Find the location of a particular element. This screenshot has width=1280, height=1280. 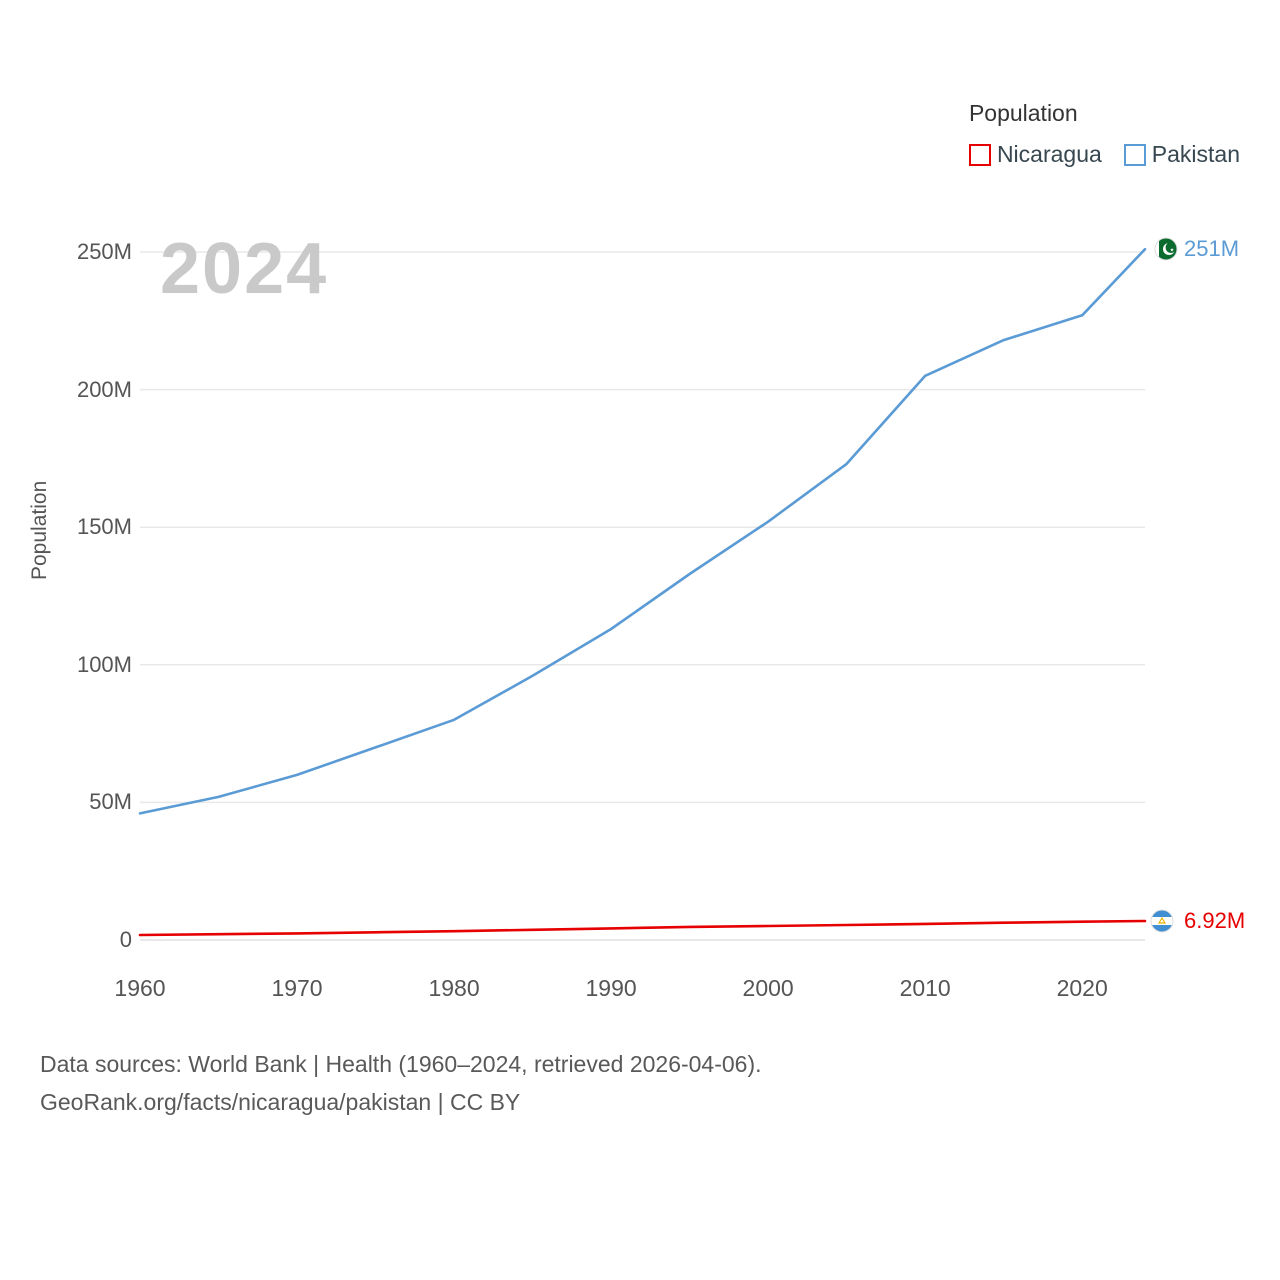

pakistan-flag-icon is located at coordinates (1166, 249).